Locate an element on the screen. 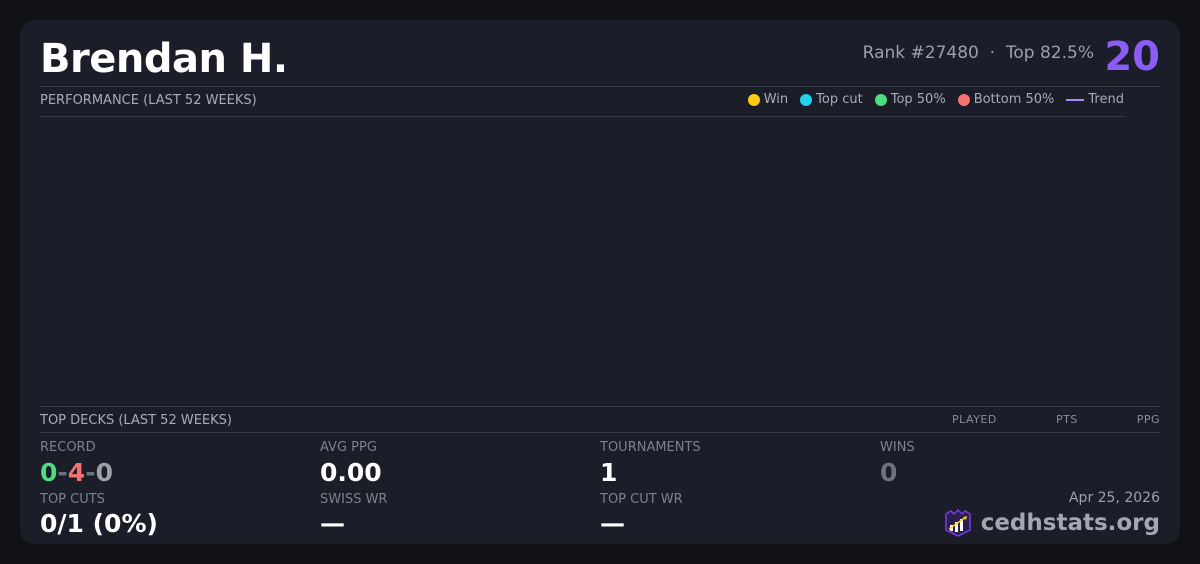  record-wins: 0 is located at coordinates (49, 472).